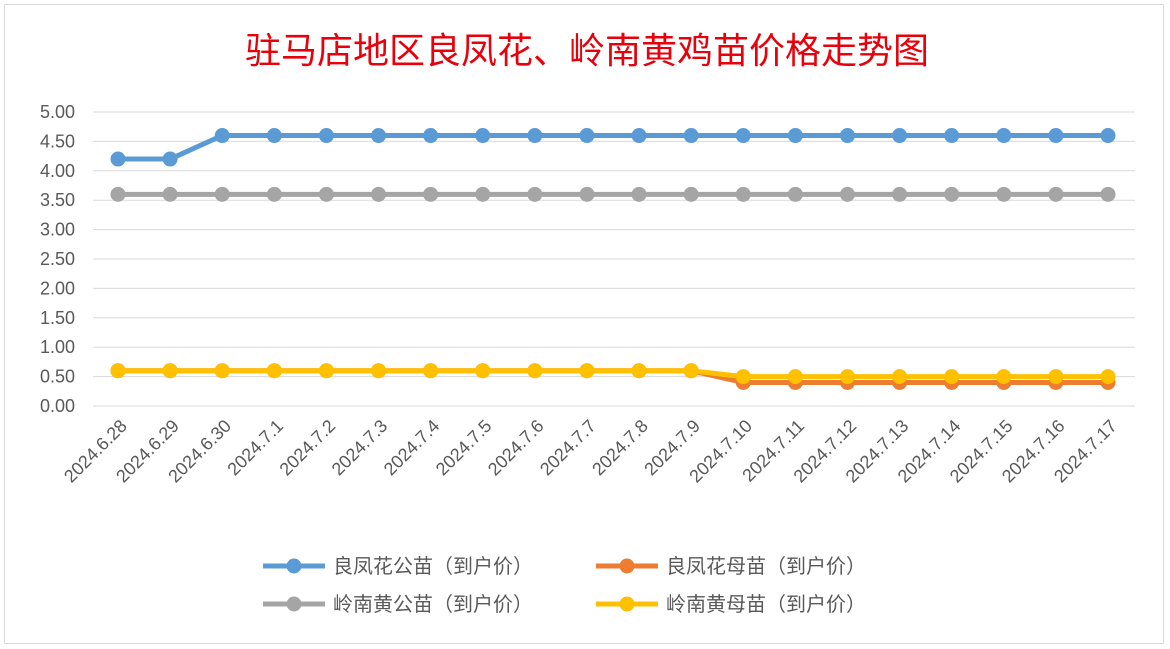 The image size is (1170, 649). I want to click on legend-label: 岭南黄公苗（到户价）, so click(433, 604).